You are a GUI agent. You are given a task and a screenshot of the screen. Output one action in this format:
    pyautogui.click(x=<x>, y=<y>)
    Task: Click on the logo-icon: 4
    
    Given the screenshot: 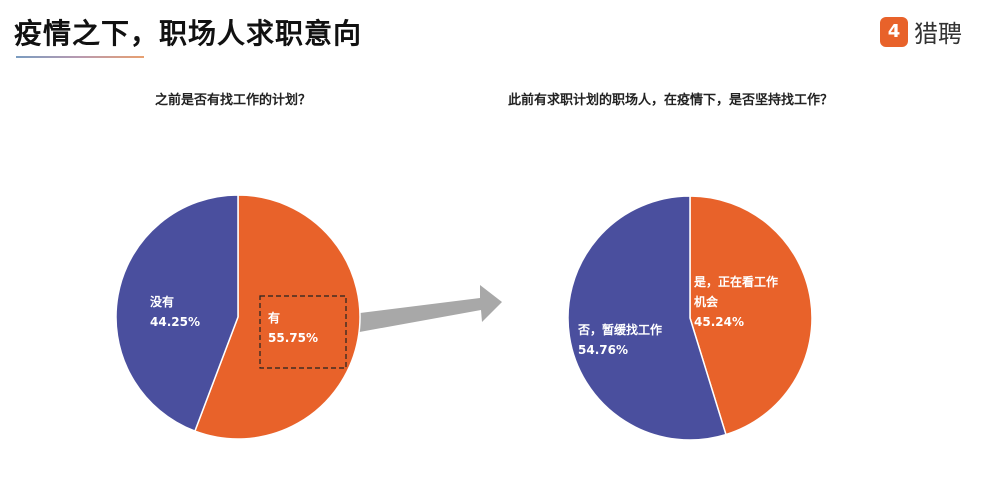 What is the action you would take?
    pyautogui.click(x=894, y=31)
    